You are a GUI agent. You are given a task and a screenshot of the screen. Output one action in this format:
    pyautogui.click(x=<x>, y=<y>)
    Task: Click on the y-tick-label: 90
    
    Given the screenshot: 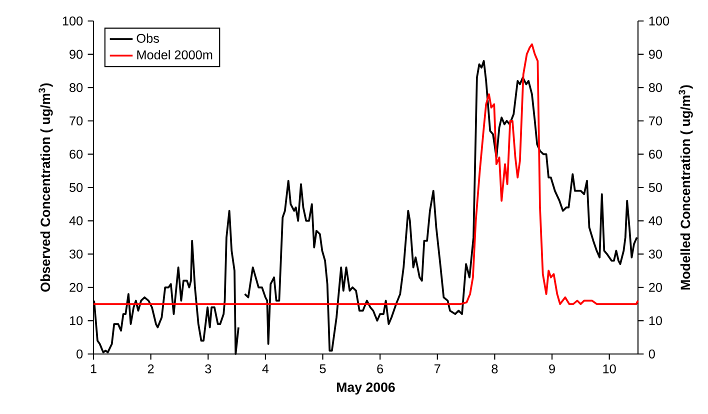 What is the action you would take?
    pyautogui.click(x=76, y=54)
    